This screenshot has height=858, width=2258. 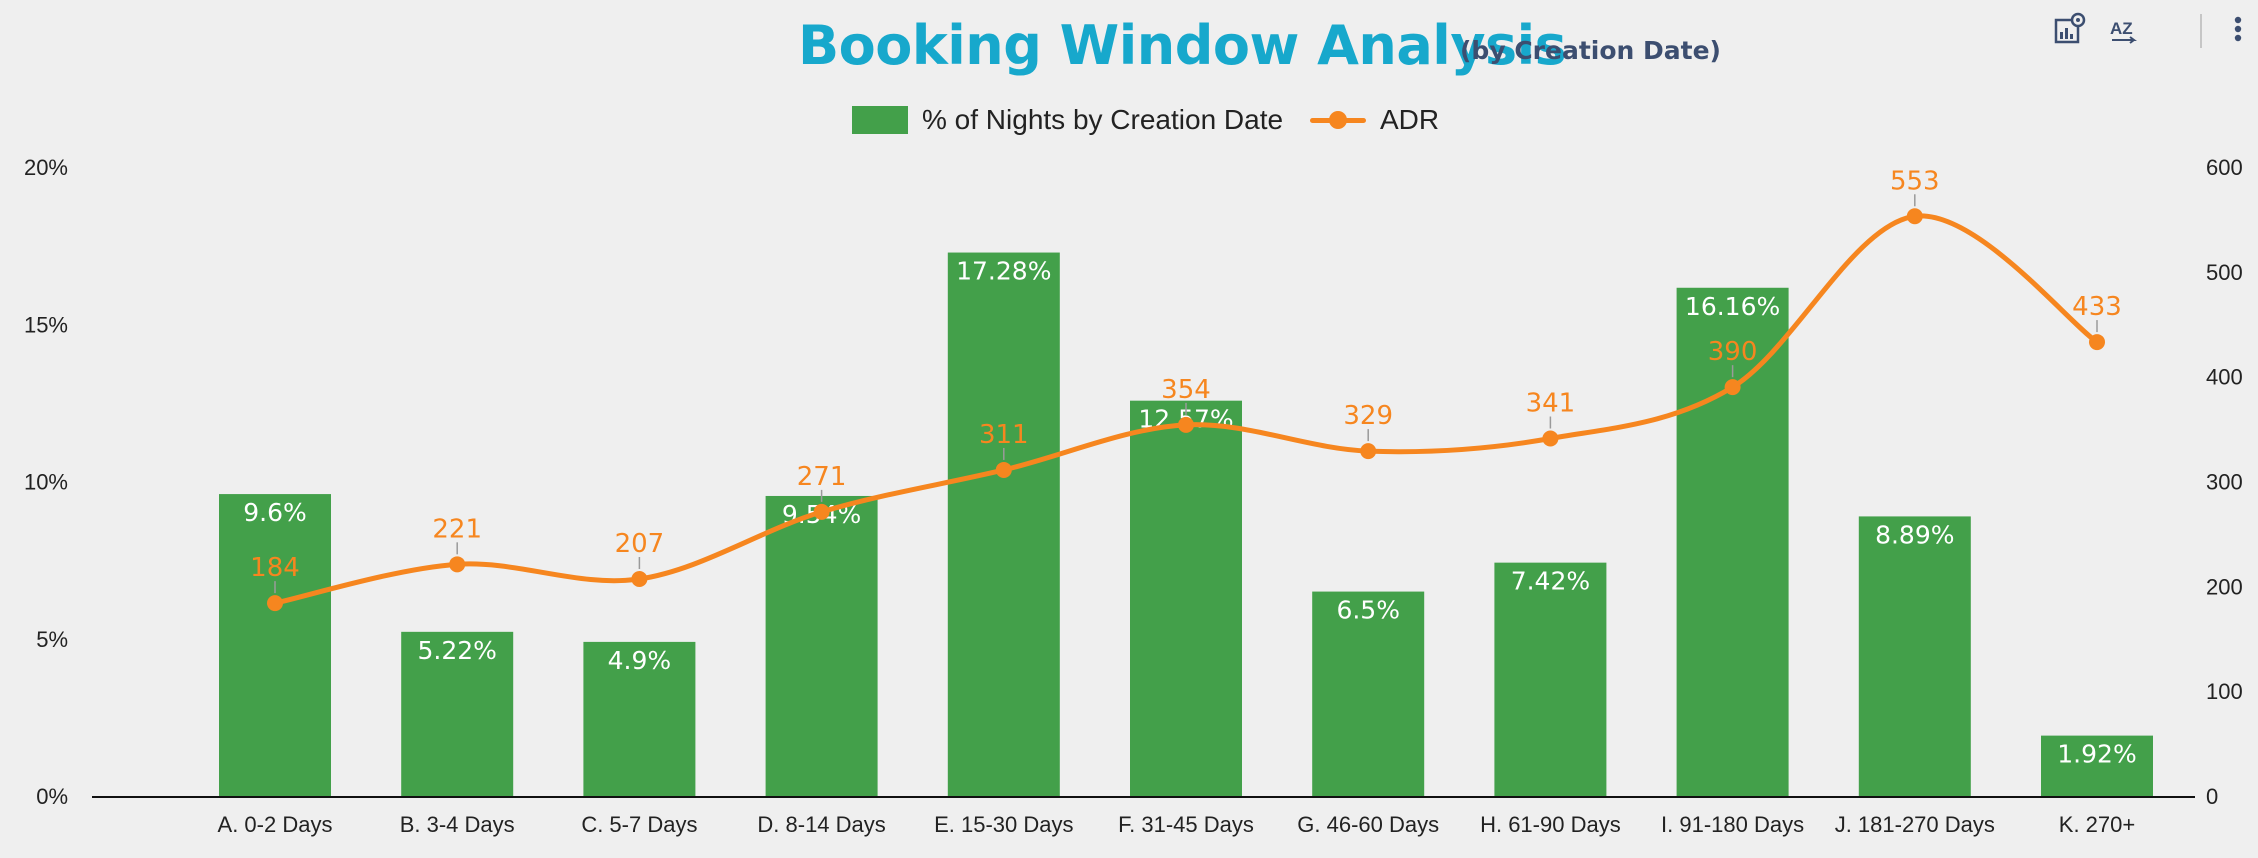 I want to click on y-left-tick-label: 10%, so click(x=46, y=482).